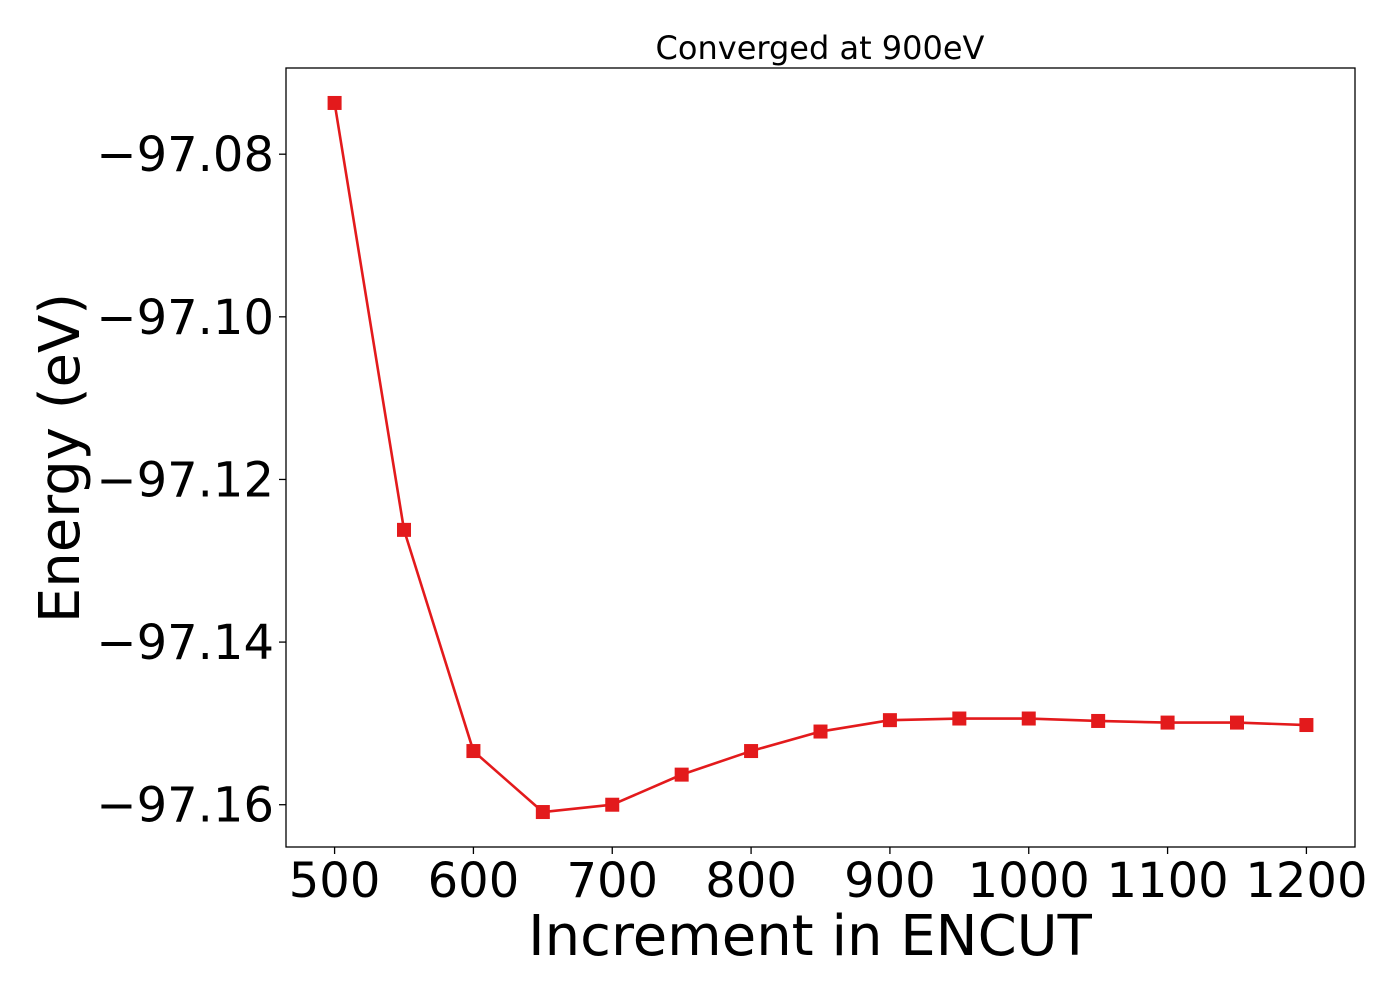 The image size is (1400, 1000). What do you see at coordinates (185, 318) in the screenshot?
I see `y-tick-label: −97.10` at bounding box center [185, 318].